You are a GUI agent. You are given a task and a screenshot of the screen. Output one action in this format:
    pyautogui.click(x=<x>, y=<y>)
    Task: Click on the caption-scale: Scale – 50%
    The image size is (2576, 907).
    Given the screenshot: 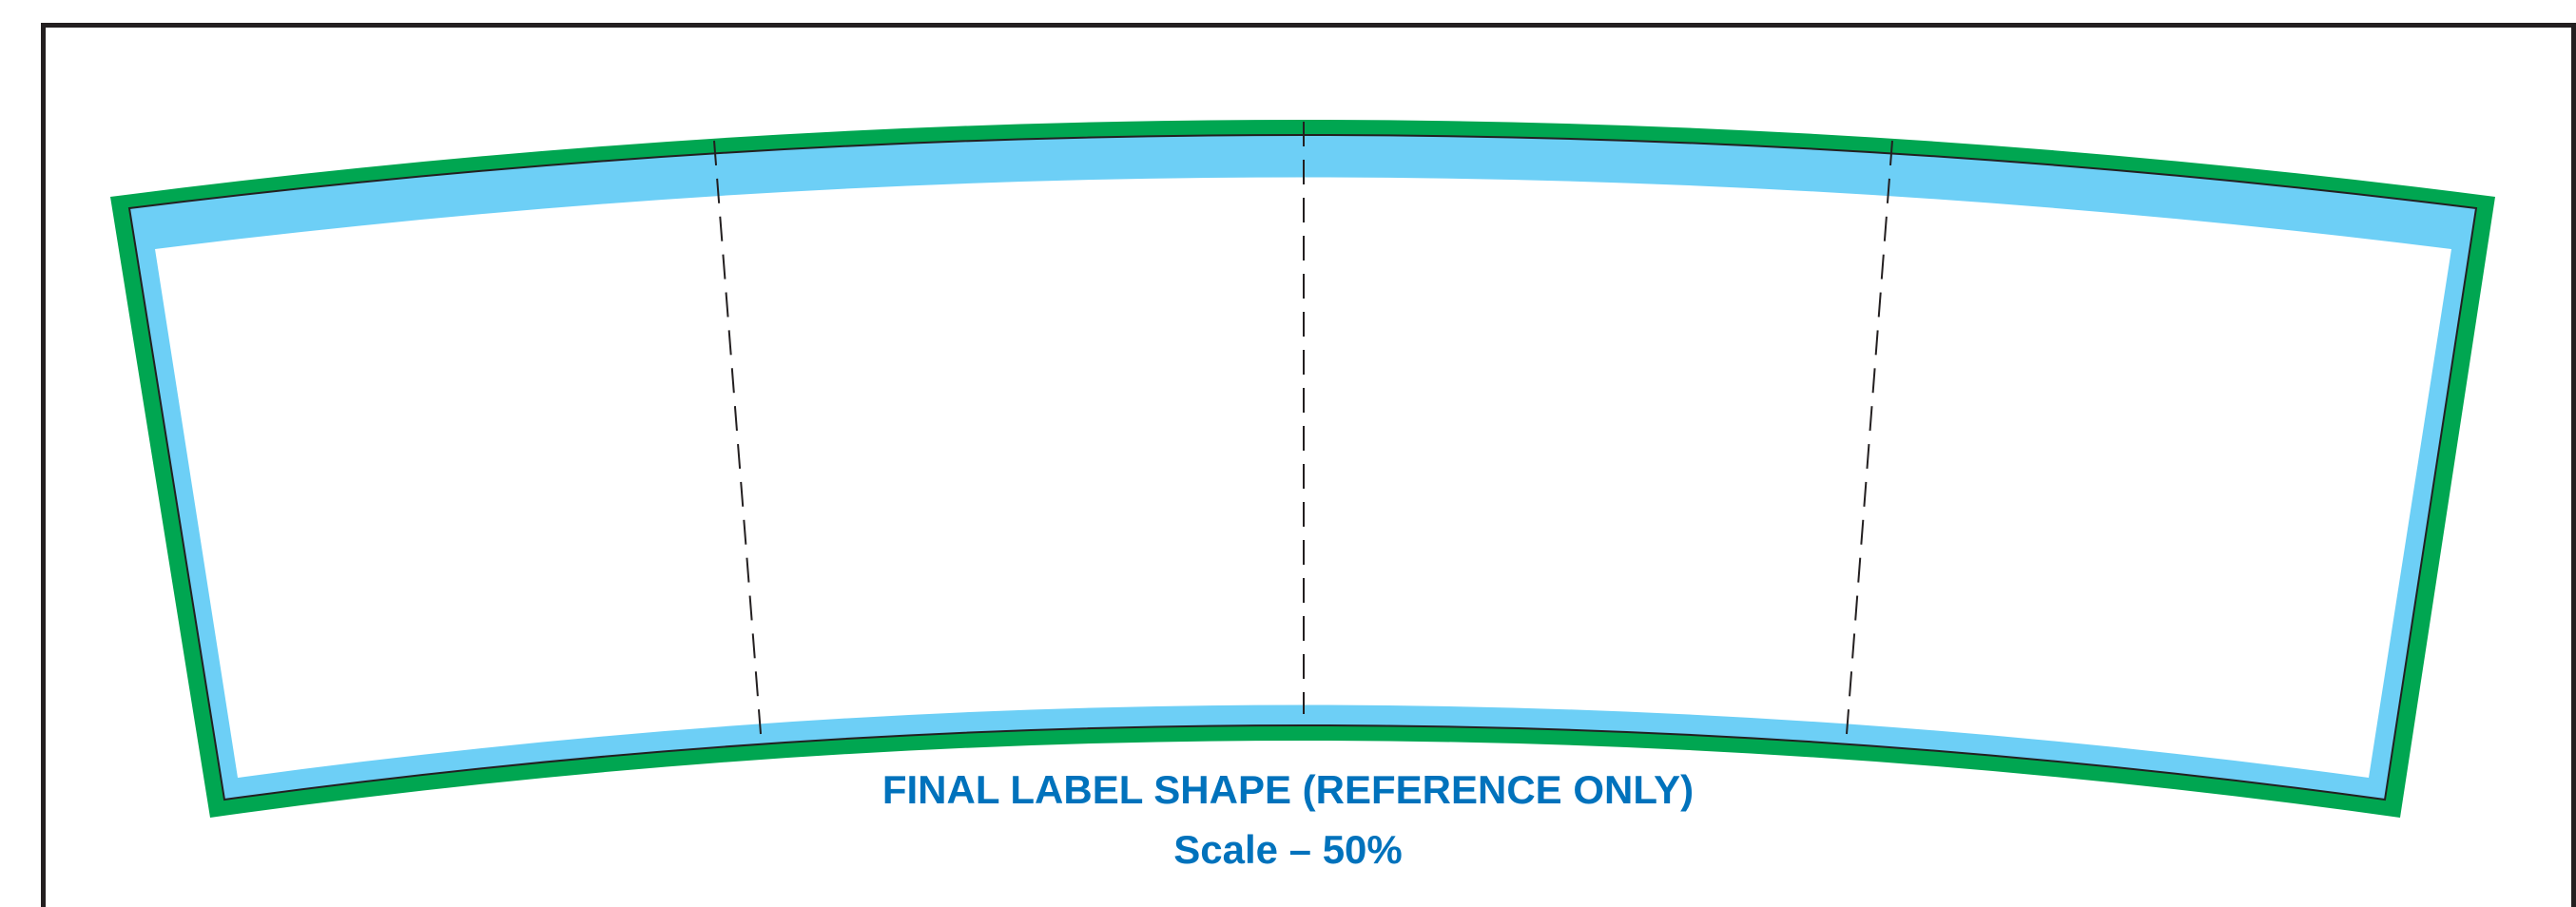 What is the action you would take?
    pyautogui.click(x=1288, y=849)
    